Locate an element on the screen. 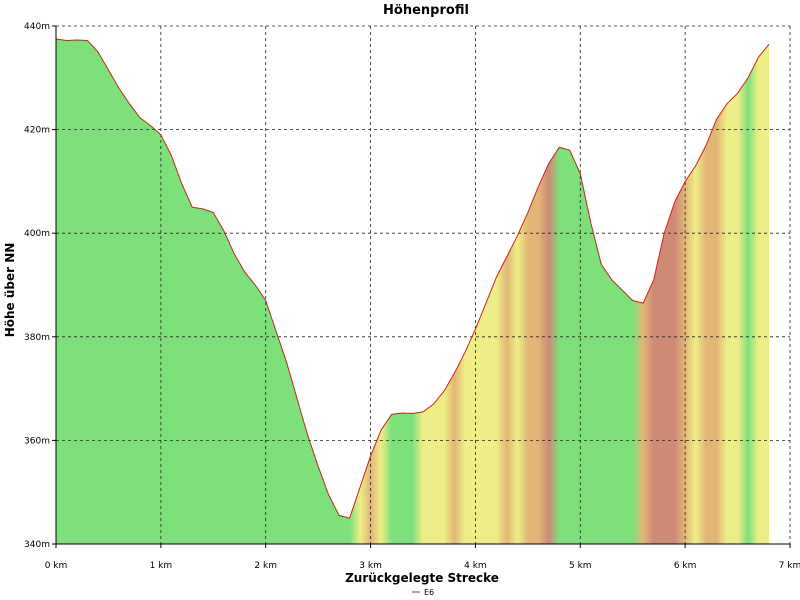 This screenshot has height=600, width=800. x-tick-label-4: 4 km is located at coordinates (475, 566).